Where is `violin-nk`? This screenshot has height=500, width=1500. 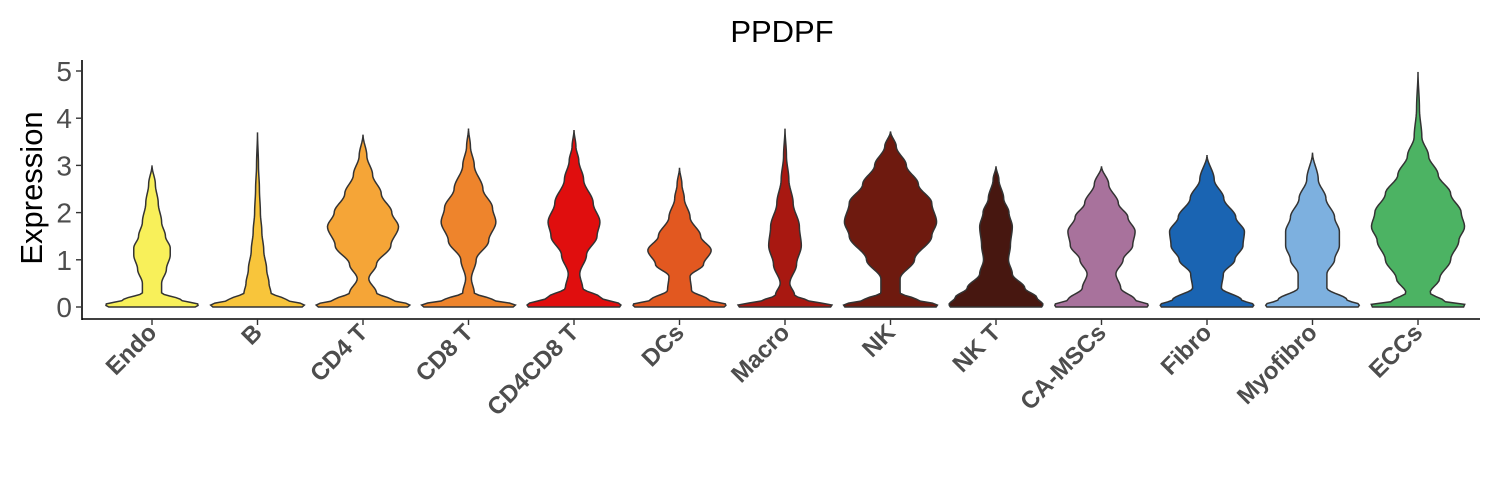
violin-nk is located at coordinates (890, 219).